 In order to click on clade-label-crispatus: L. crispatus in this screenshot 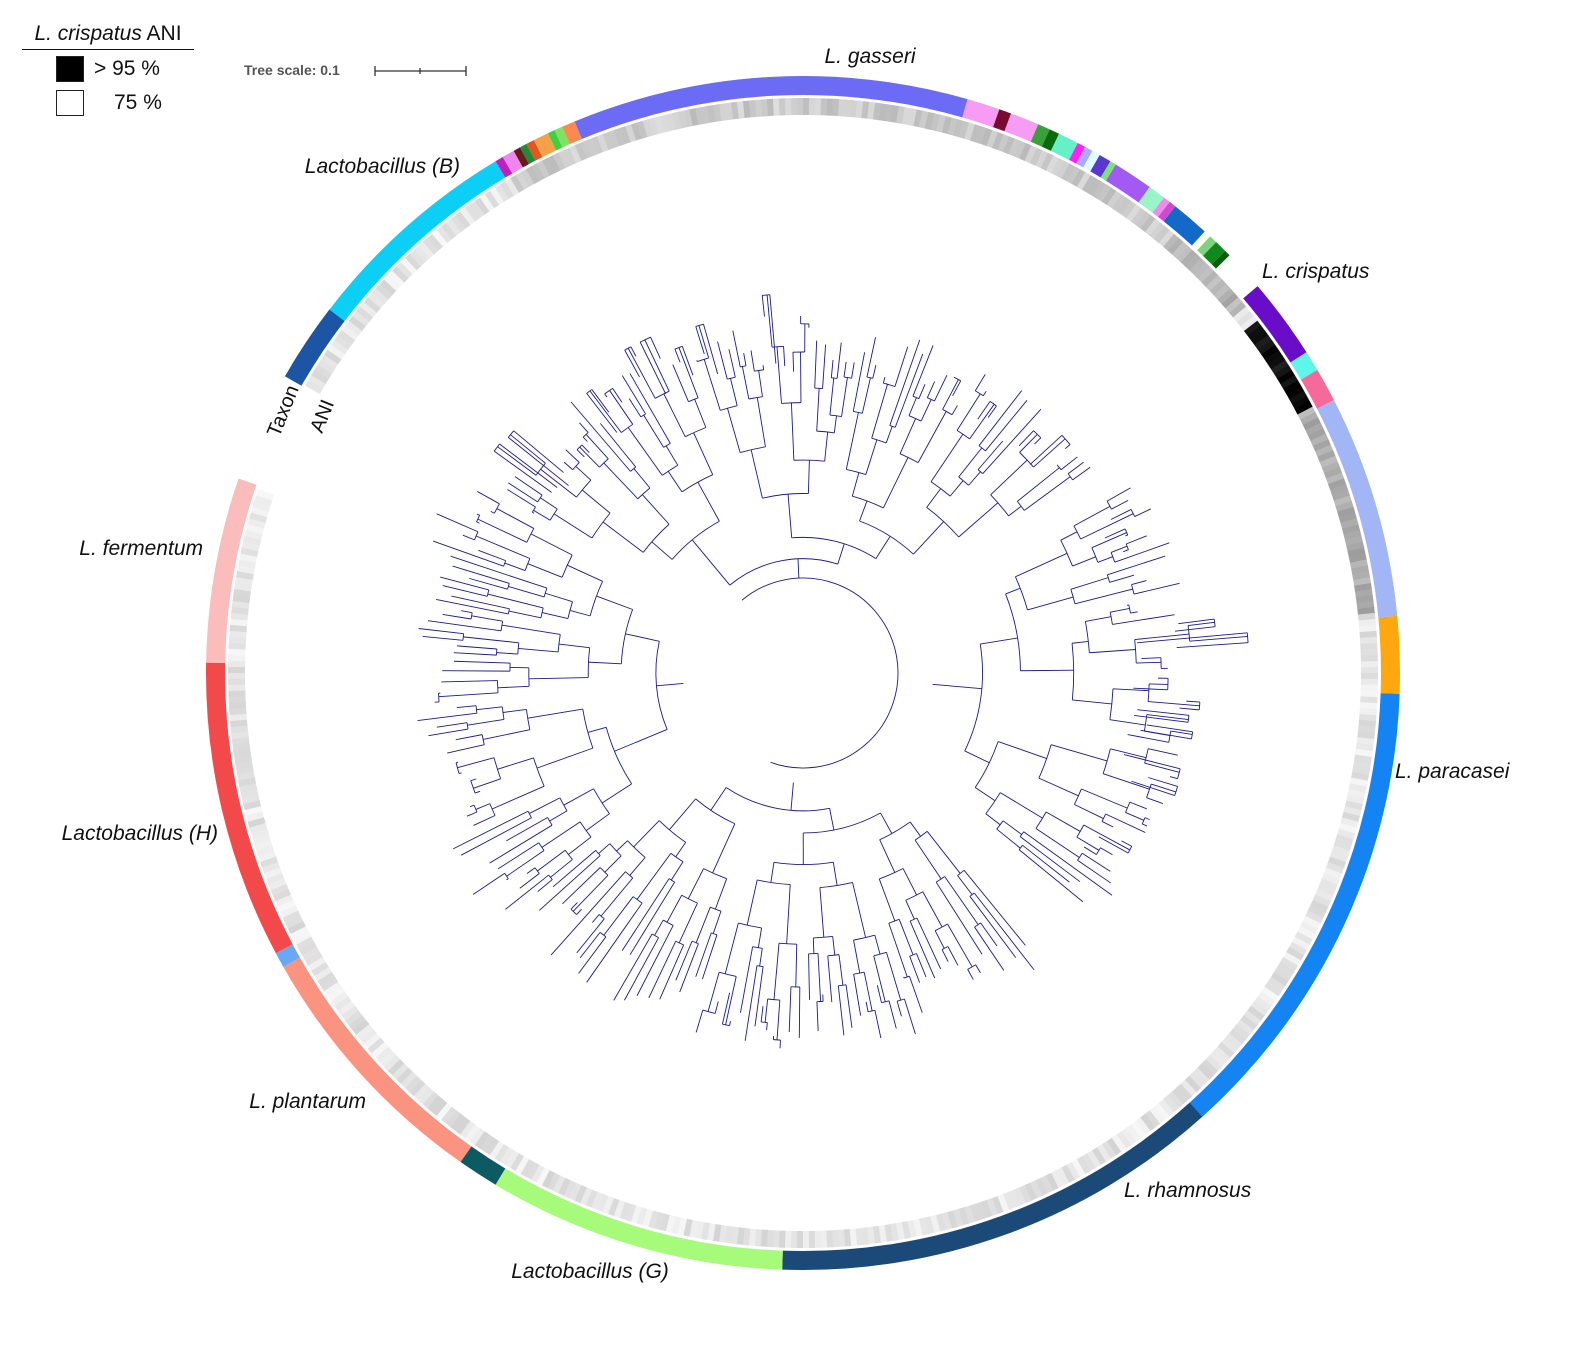, I will do `click(1316, 271)`.